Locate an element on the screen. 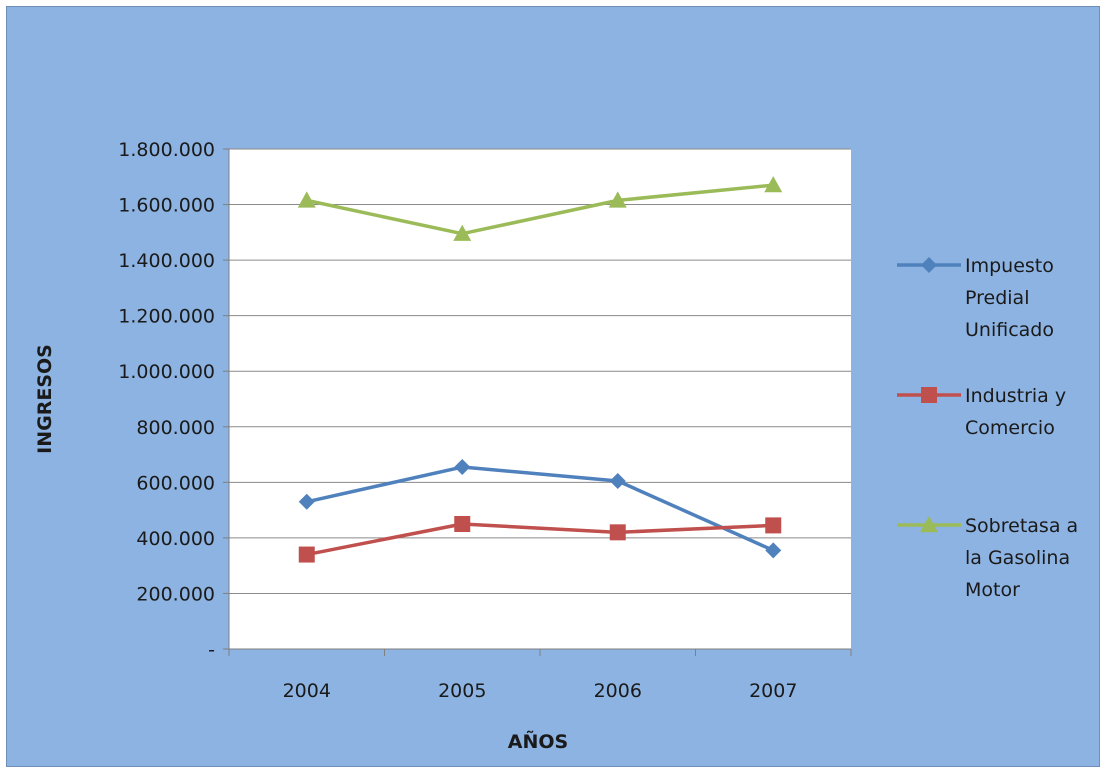 The image size is (1106, 773). legend-label: la Gasolina is located at coordinates (1017, 558).